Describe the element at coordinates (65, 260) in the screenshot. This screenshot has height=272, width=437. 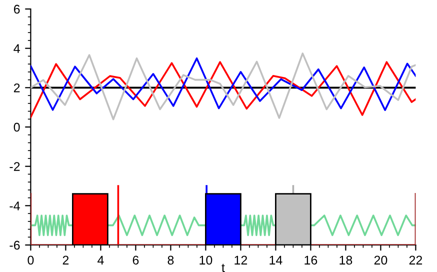
I see `x-tick-label: 2` at that location.